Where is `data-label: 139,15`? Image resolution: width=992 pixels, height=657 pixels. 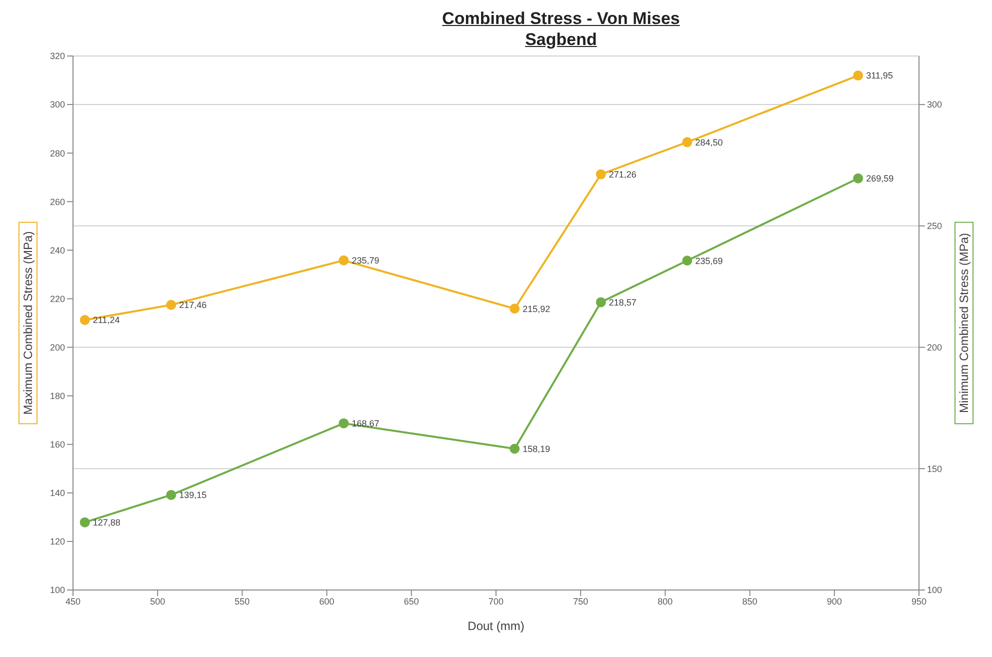 data-label: 139,15 is located at coordinates (193, 495).